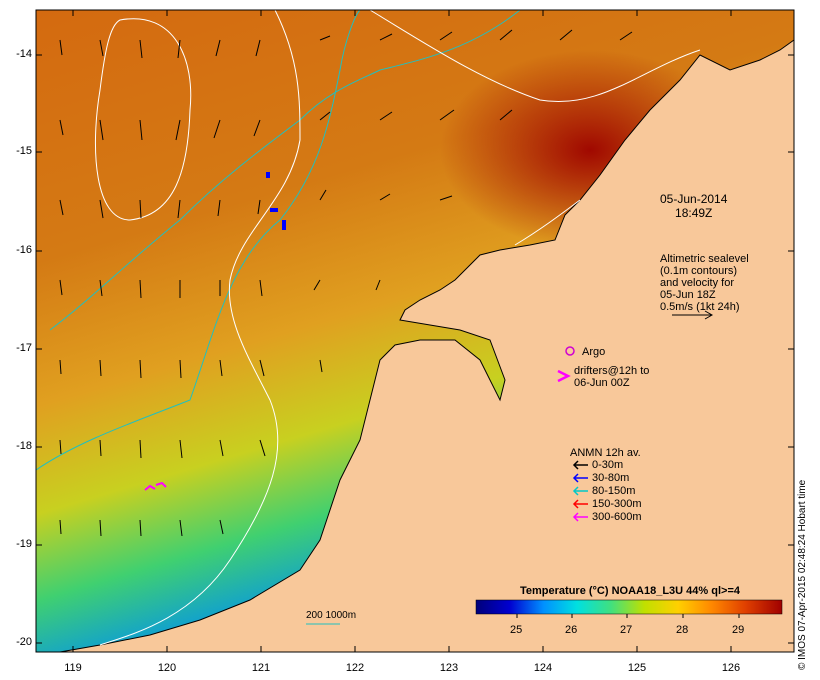 Image resolution: width=820 pixels, height=680 pixels. What do you see at coordinates (682, 630) in the screenshot?
I see `colorbar-tick-label: 28` at bounding box center [682, 630].